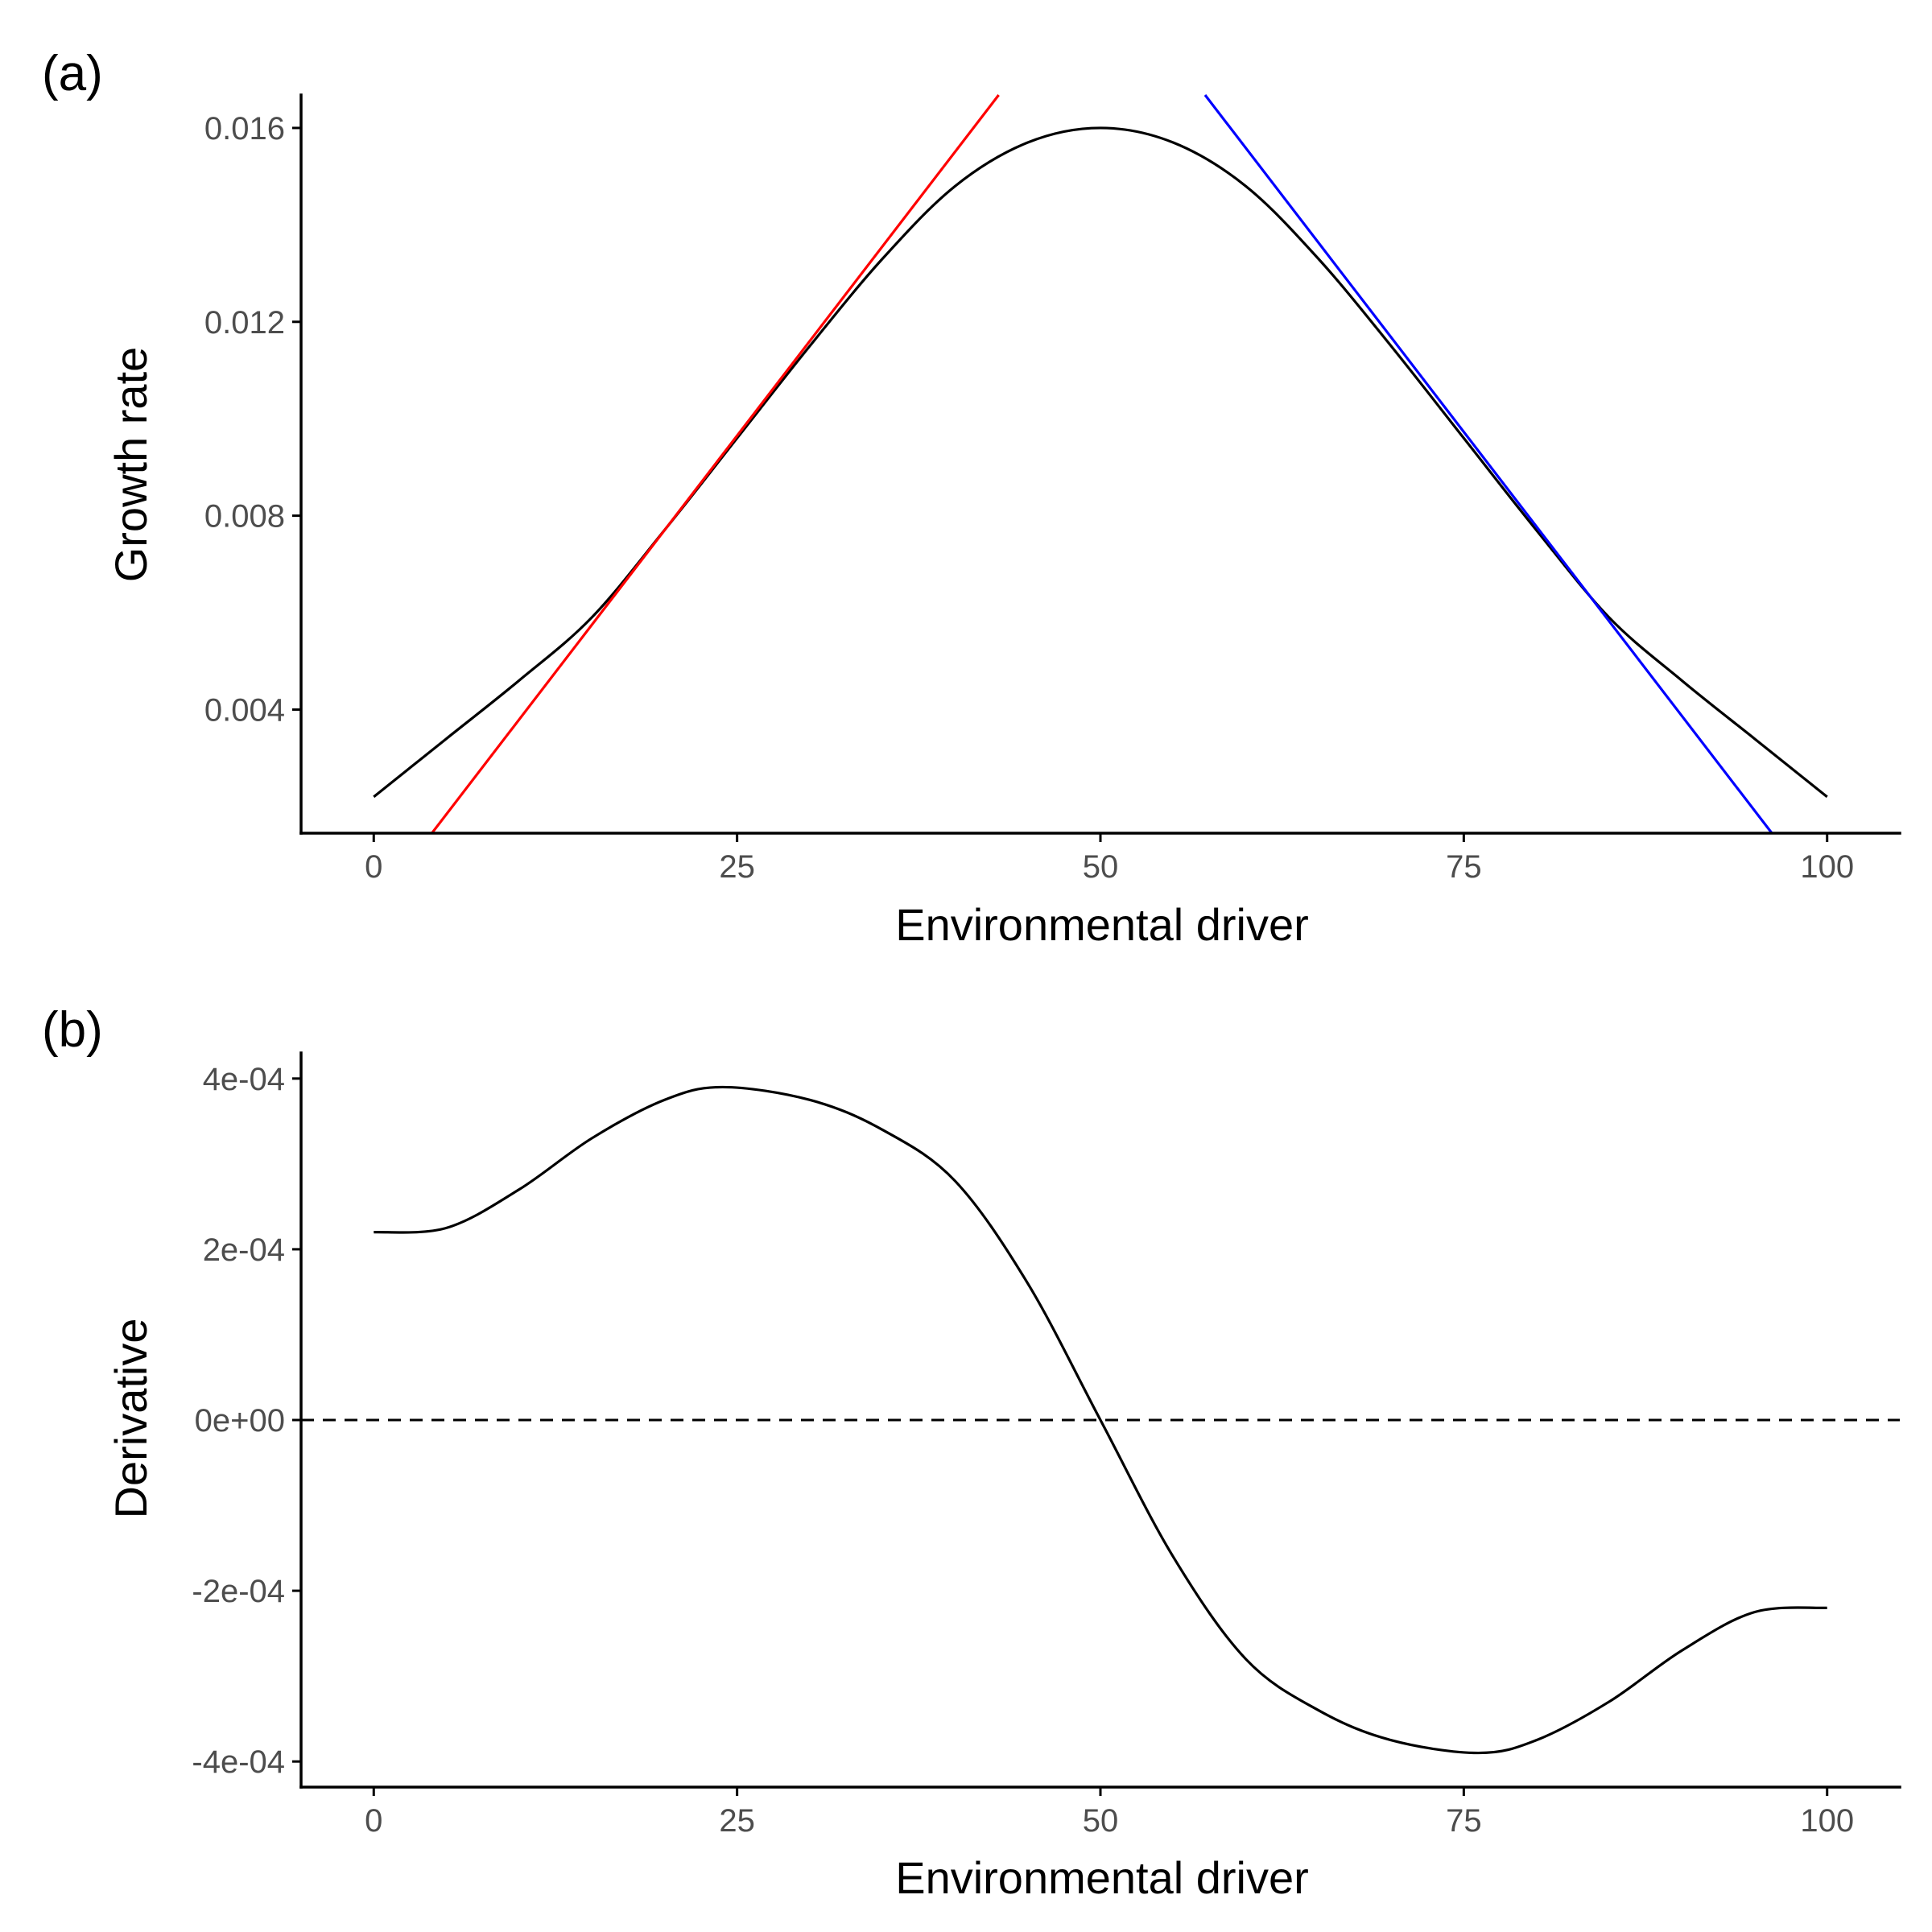 The height and width of the screenshot is (1932, 1932). I want to click on panel-b-label: (b), so click(72, 1030).